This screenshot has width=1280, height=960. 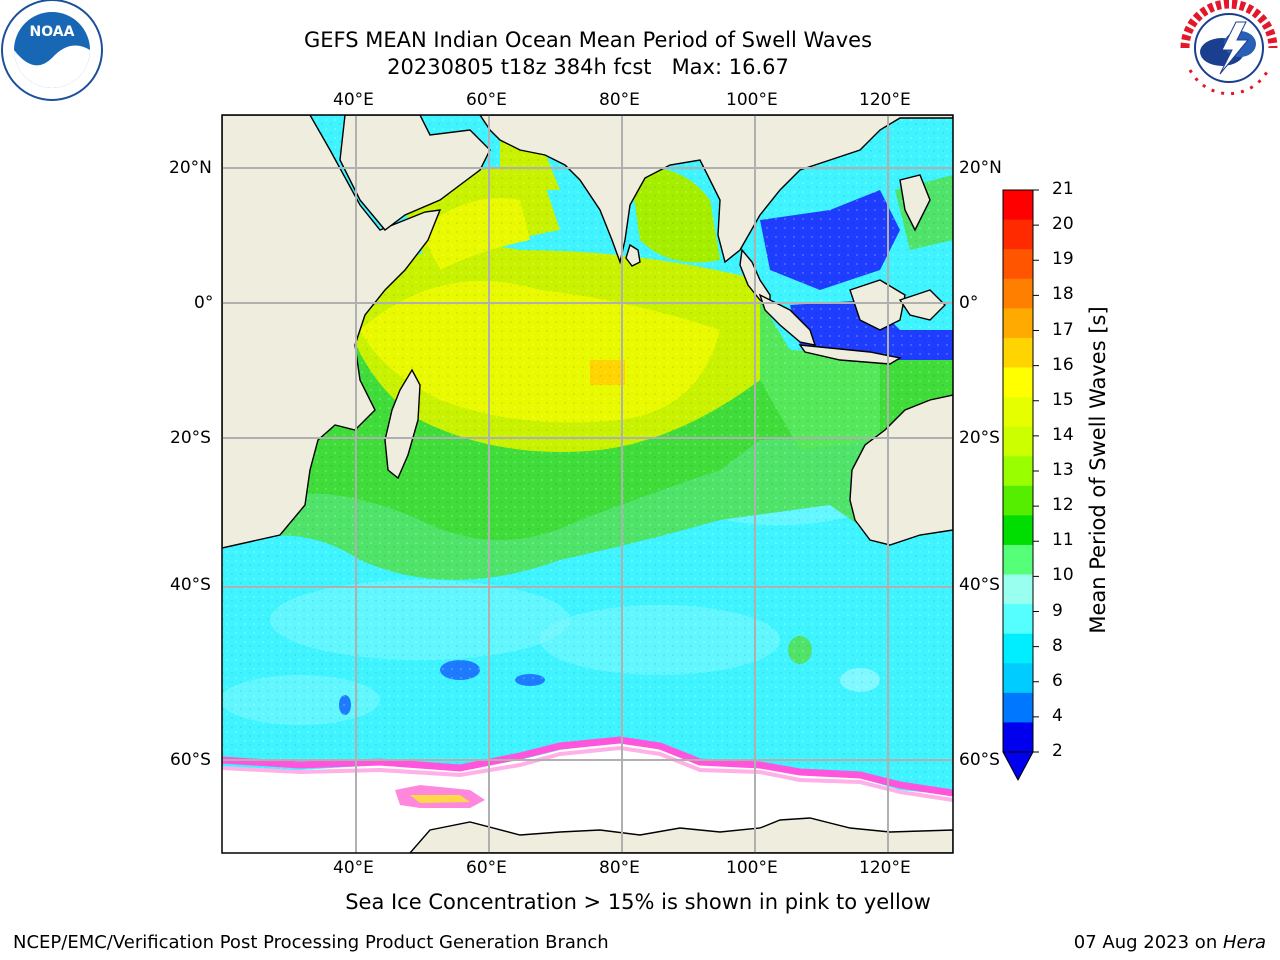 I want to click on colorbar-extend-min, so click(x=1018, y=766).